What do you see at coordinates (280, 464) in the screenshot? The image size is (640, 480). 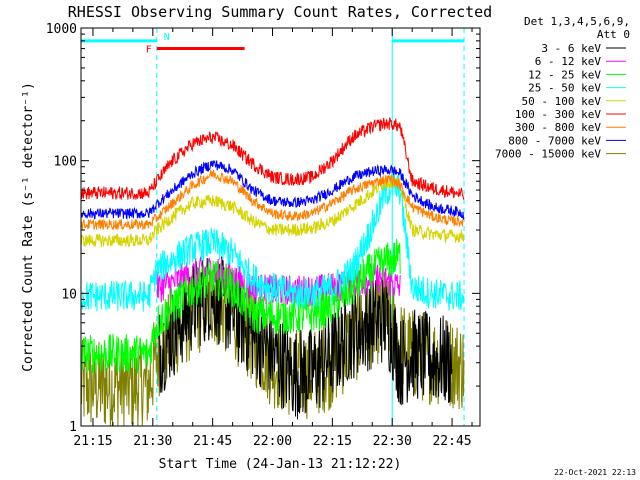 I see `x-axis-label: Start Time (24-Jan-13 21:12:22)` at bounding box center [280, 464].